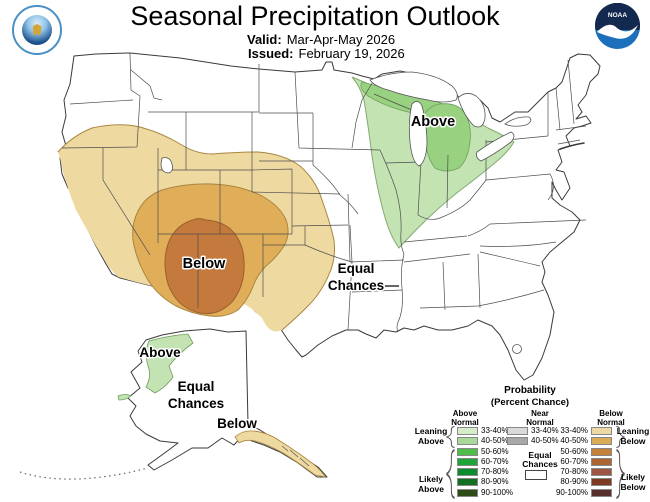 Image resolution: width=650 pixels, height=502 pixels. Describe the element at coordinates (540, 455) in the screenshot. I see `equal-chances-line1: Equal` at that location.